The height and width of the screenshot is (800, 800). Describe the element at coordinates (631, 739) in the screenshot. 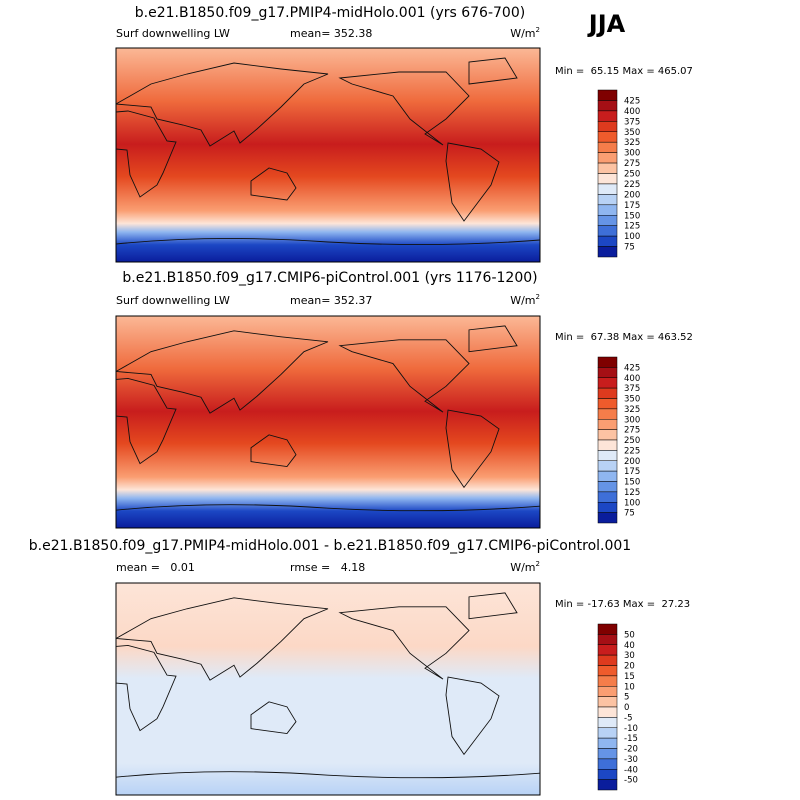

I see `colorbar-label: -15` at that location.